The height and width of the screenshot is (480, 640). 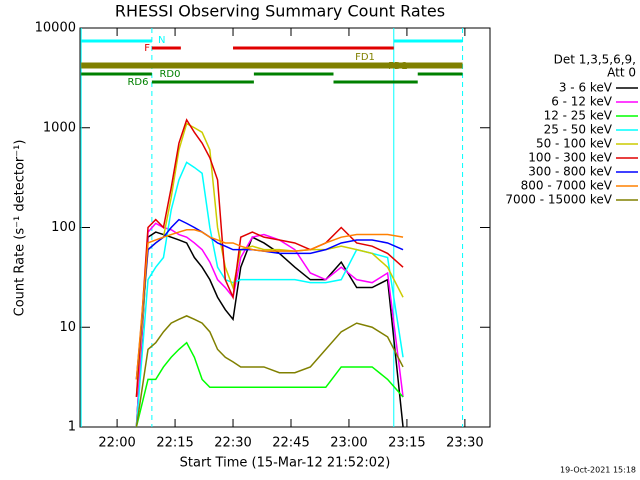 What do you see at coordinates (55, 28) in the screenshot?
I see `y-tick-label: 10000` at bounding box center [55, 28].